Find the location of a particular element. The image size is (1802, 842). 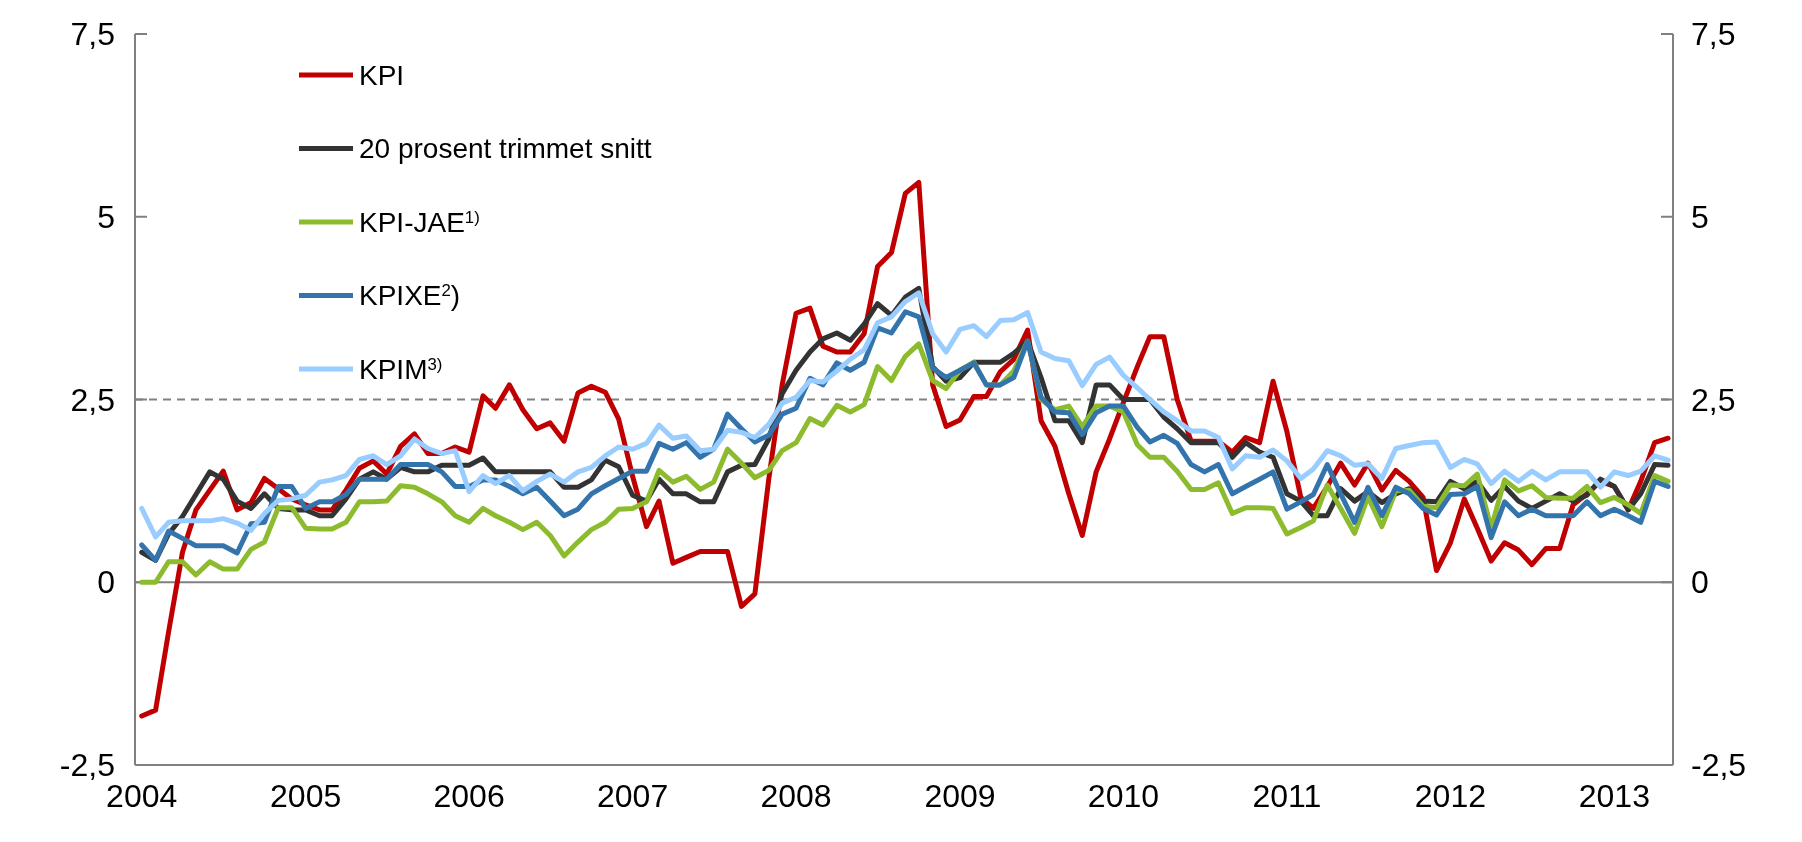

y-tick-label: 7,5 is located at coordinates (92, 34).